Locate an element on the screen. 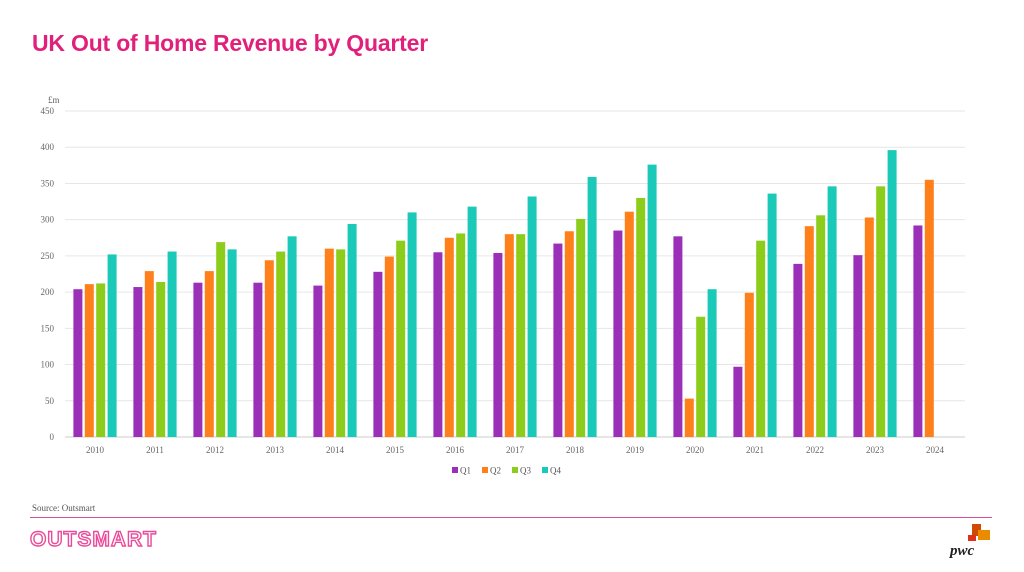 The width and height of the screenshot is (1024, 572). bar-2012-q4 is located at coordinates (232, 343).